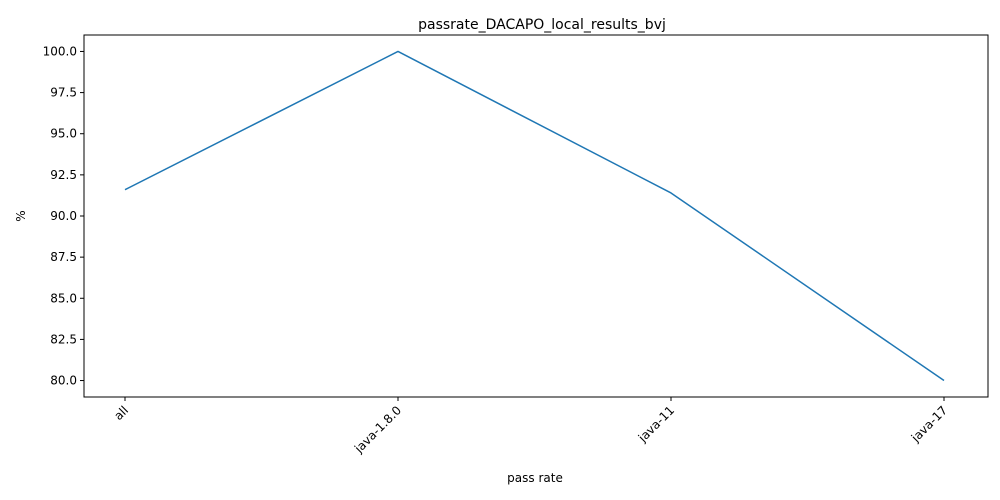 This screenshot has width=1000, height=500. Describe the element at coordinates (929, 424) in the screenshot. I see `x-tick-label: java-17` at that location.